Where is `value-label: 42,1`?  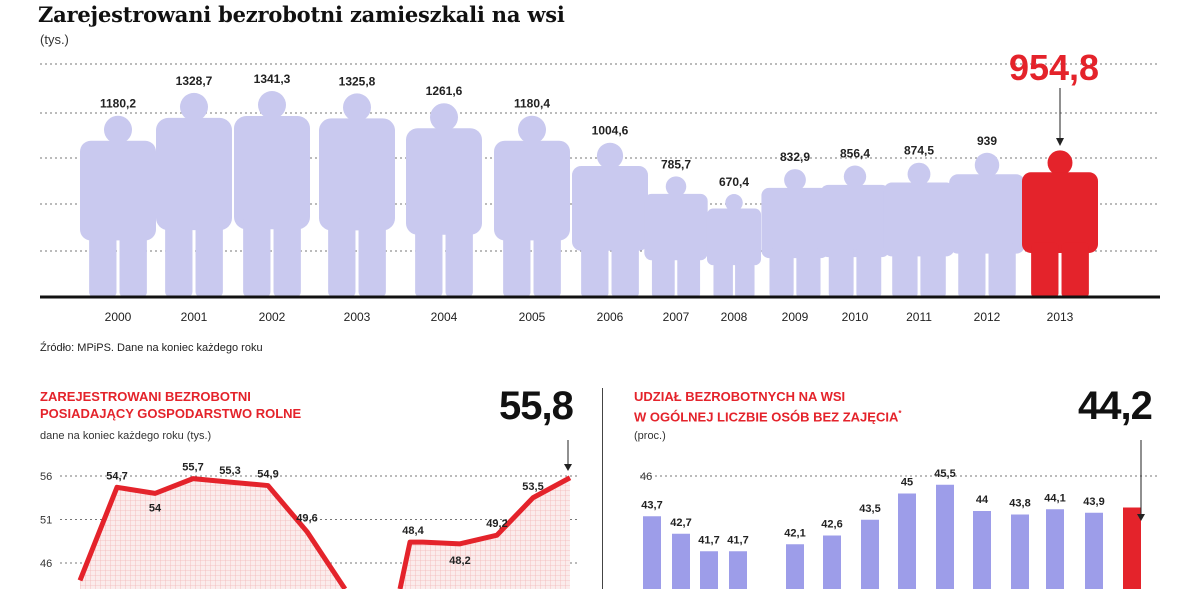 value-label: 42,1 is located at coordinates (794, 533).